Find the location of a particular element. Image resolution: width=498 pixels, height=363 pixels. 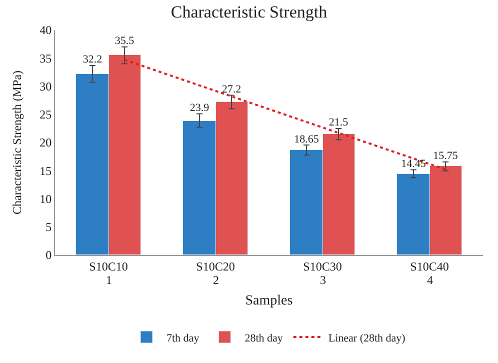

data-label: 32.2 is located at coordinates (92, 60).